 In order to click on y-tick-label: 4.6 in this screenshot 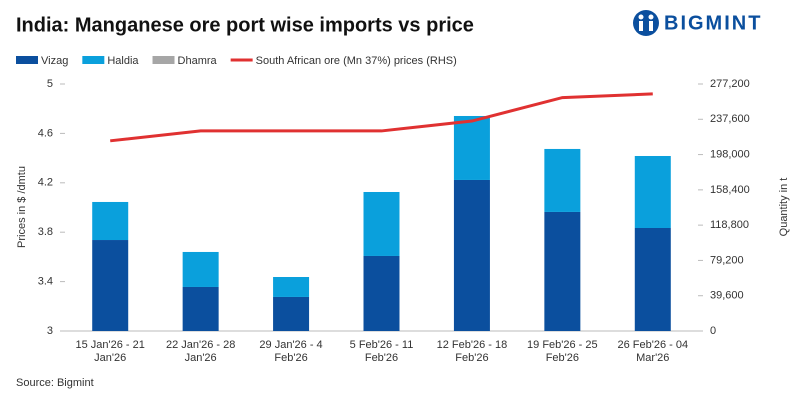, I will do `click(45, 133)`.